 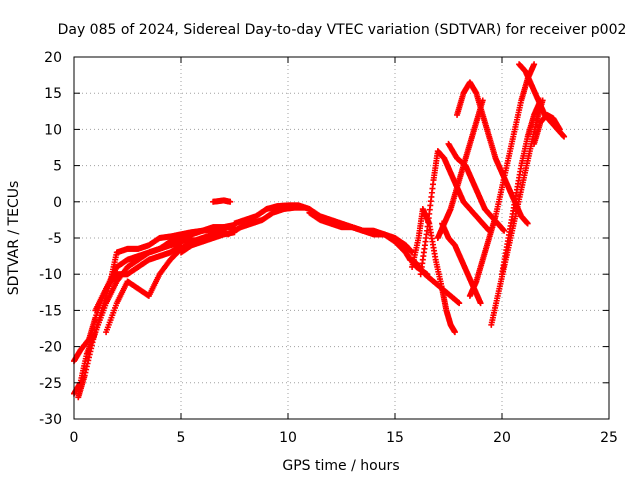 I want to click on y-tick-label: -5, so click(x=55, y=239).